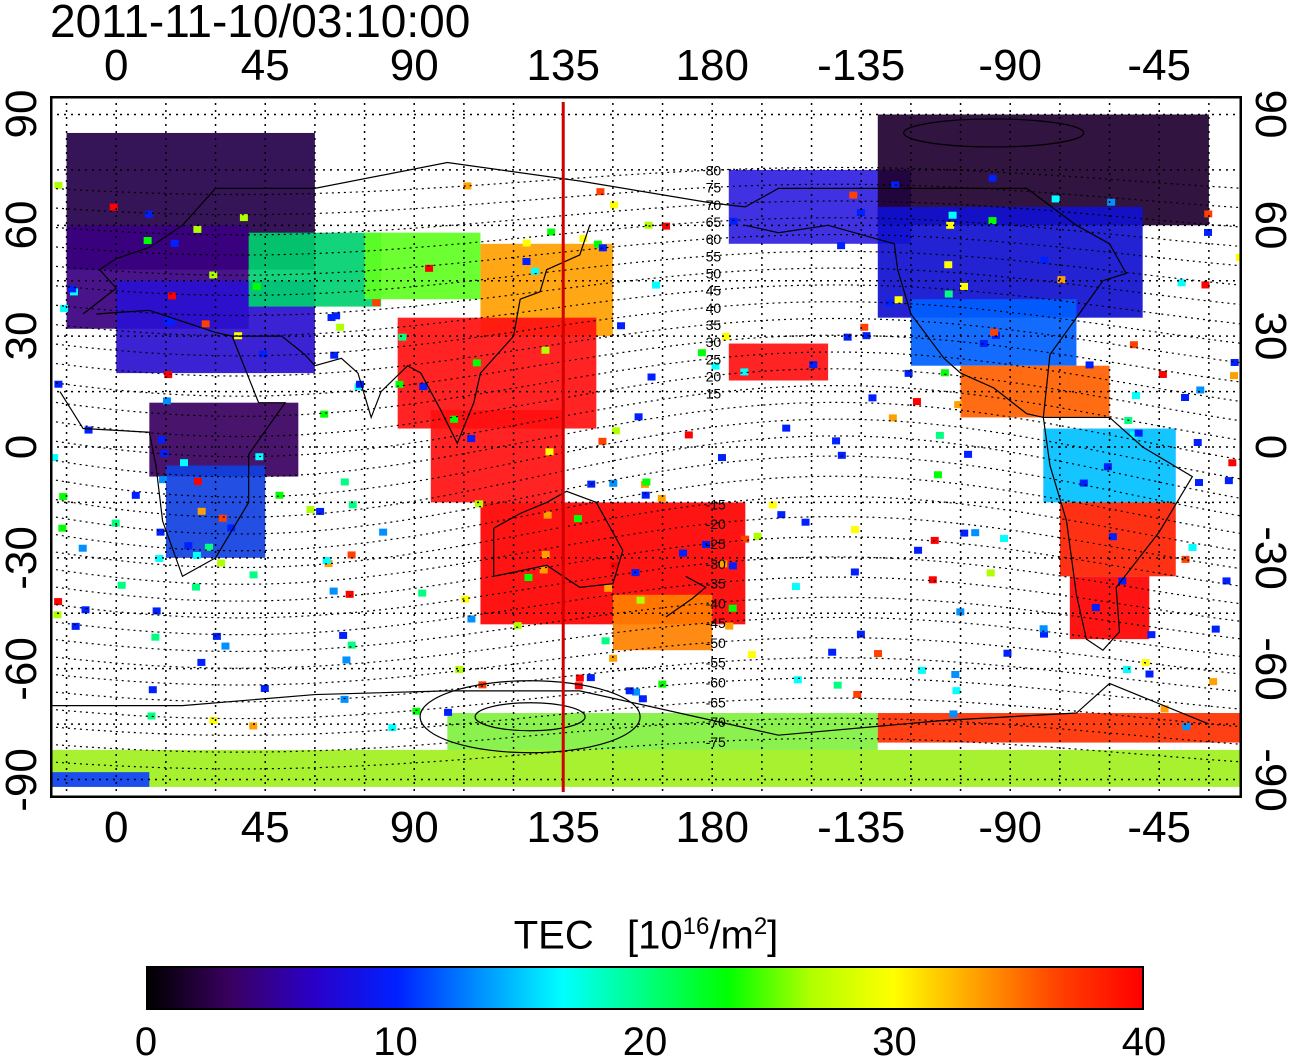 This screenshot has height=1064, width=1292. I want to click on contour-label: 15, so click(714, 394).